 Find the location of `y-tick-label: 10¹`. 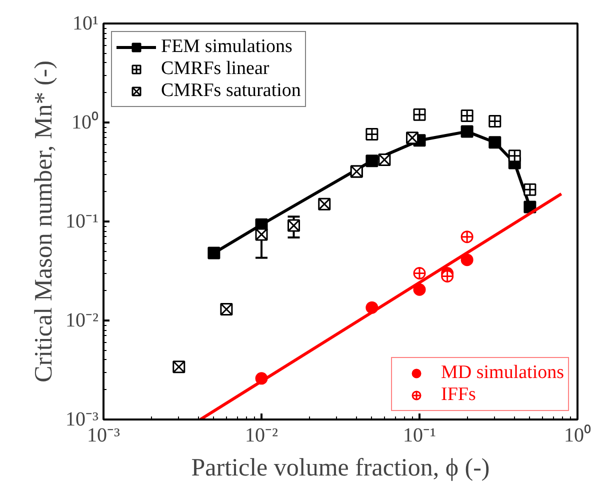

y-tick-label: 10¹ is located at coordinates (85, 23).